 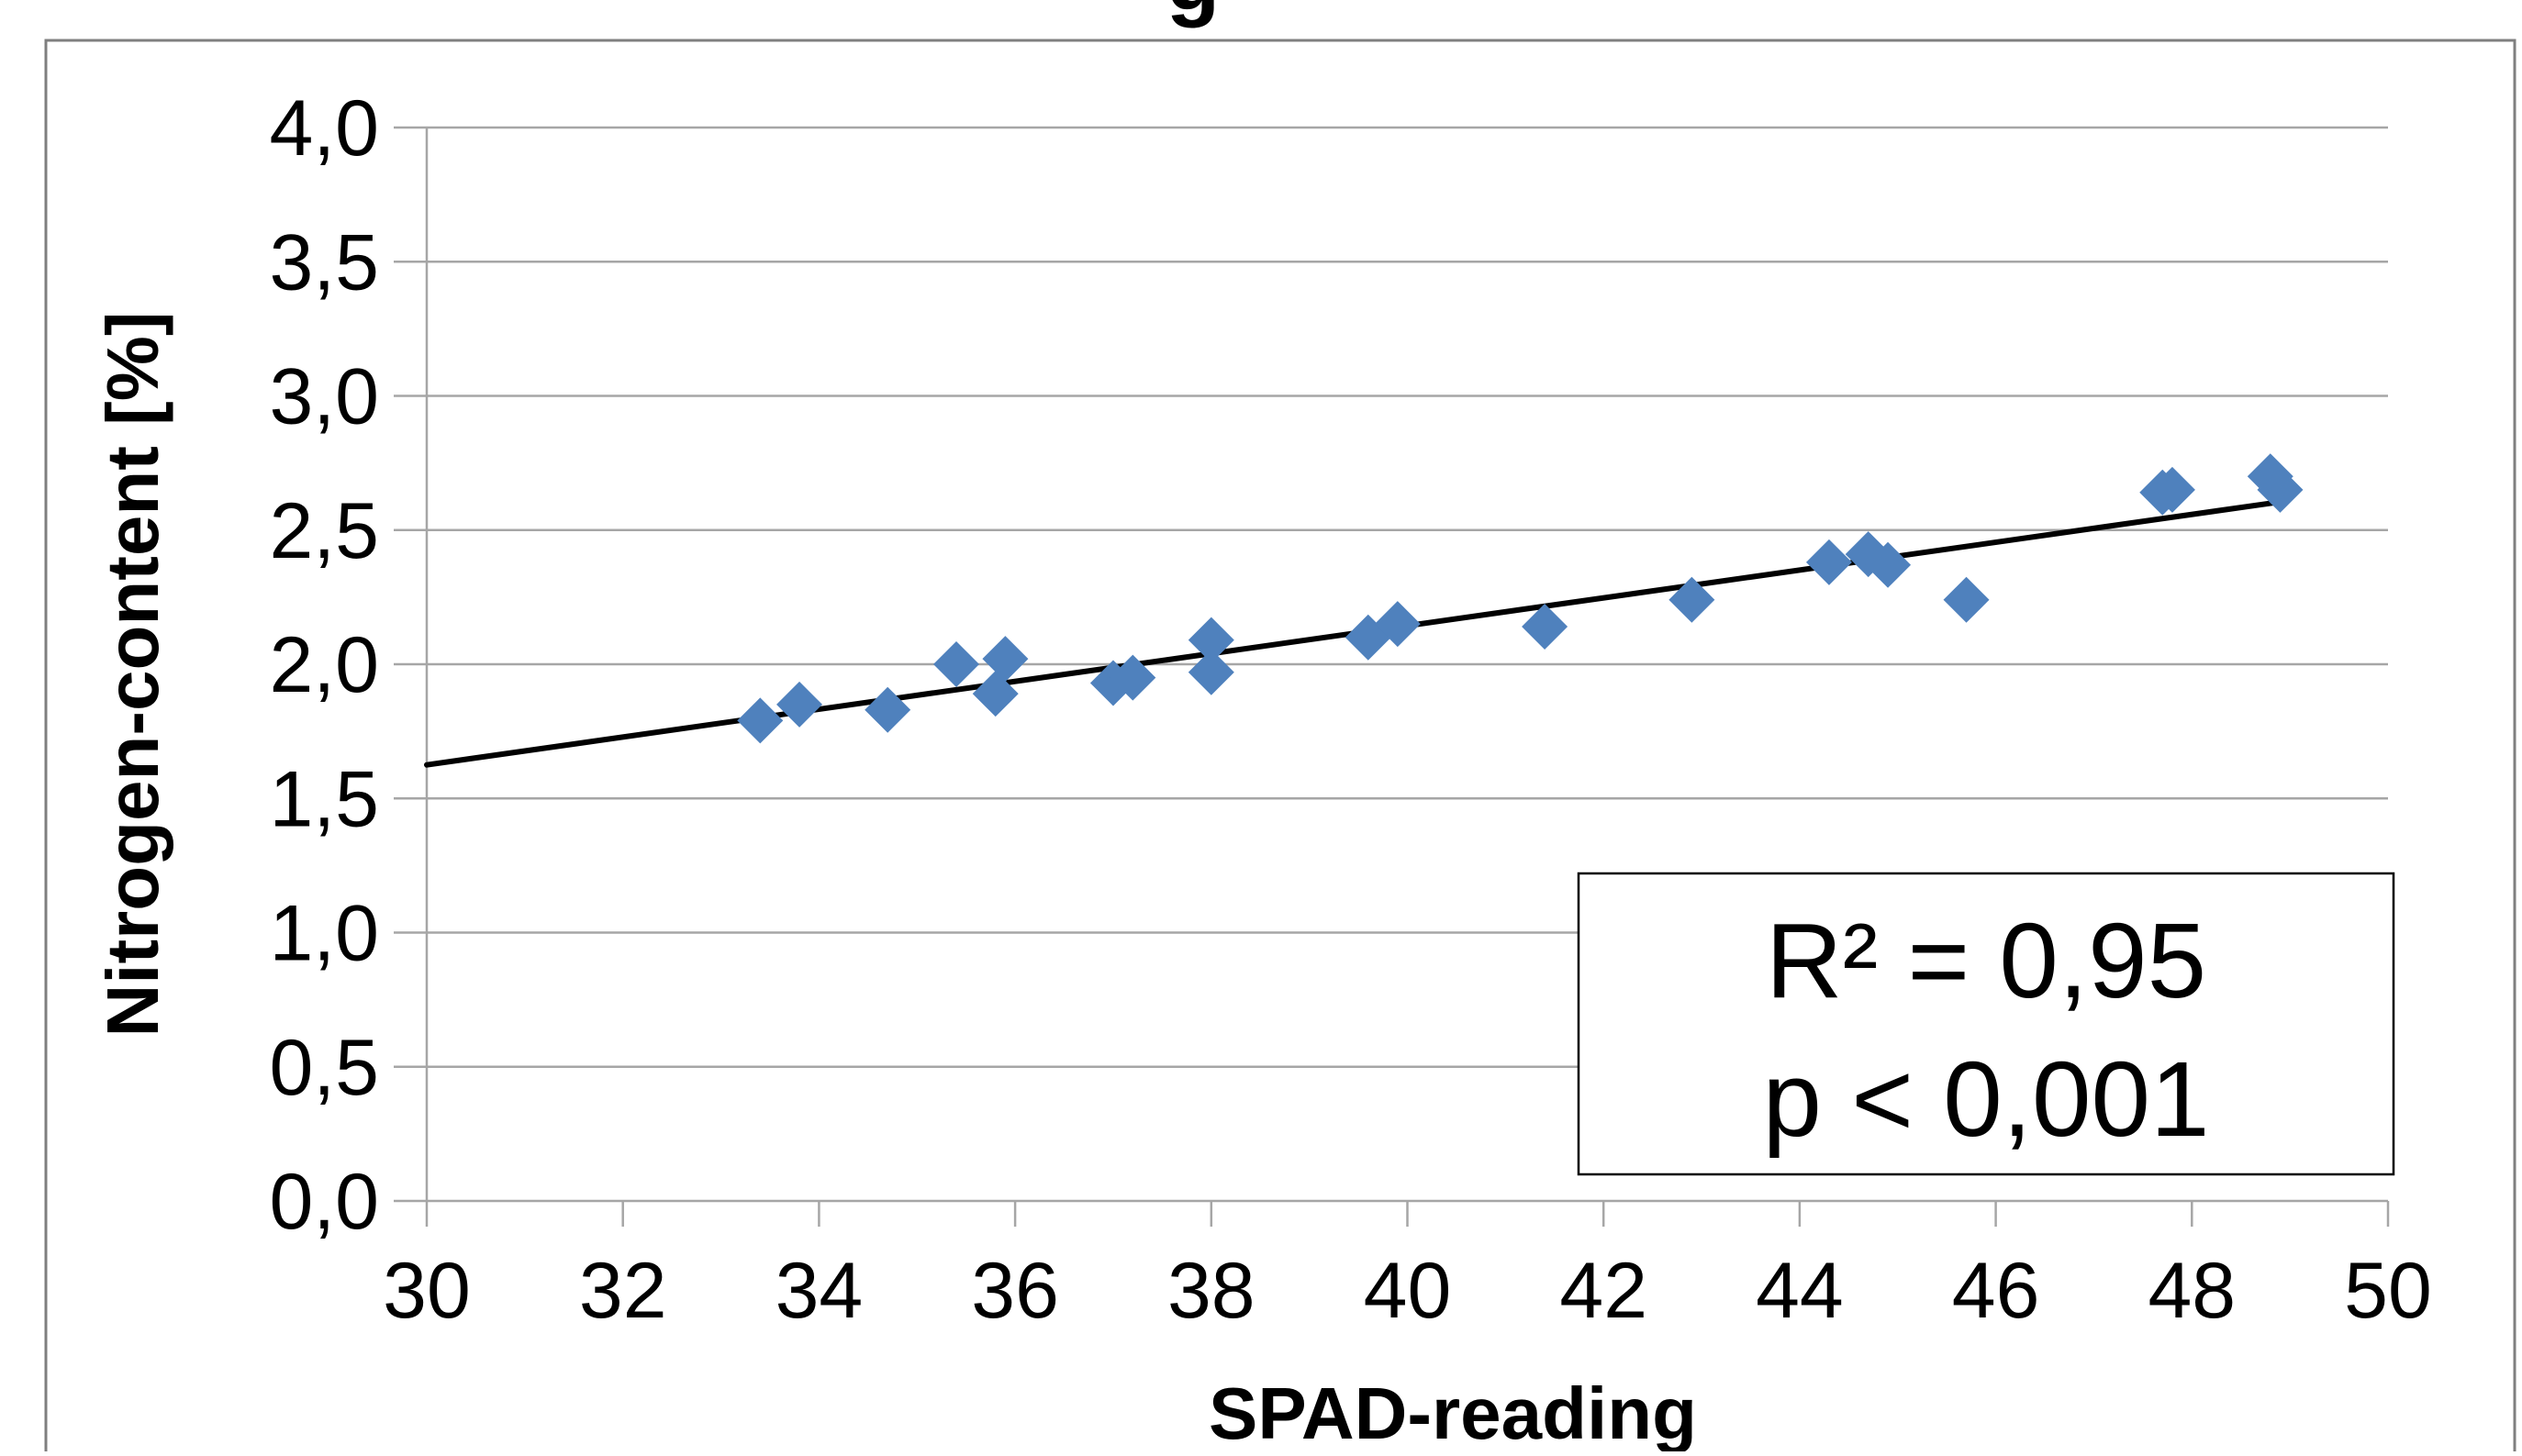 I want to click on x-tick-label: 44, so click(x=1800, y=1291).